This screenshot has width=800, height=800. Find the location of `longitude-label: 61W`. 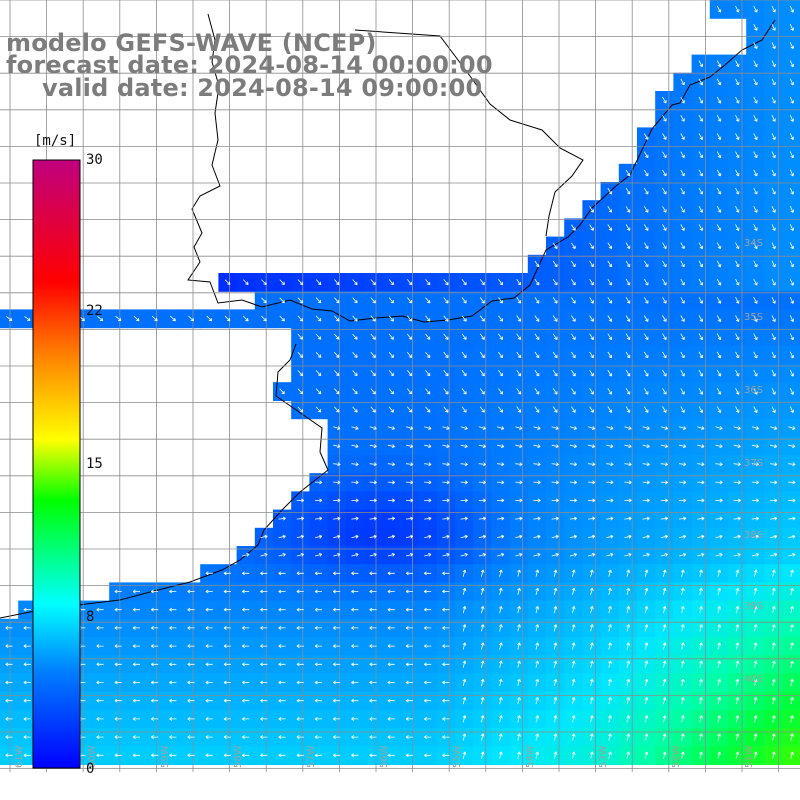

longitude-label: 61W is located at coordinates (19, 756).